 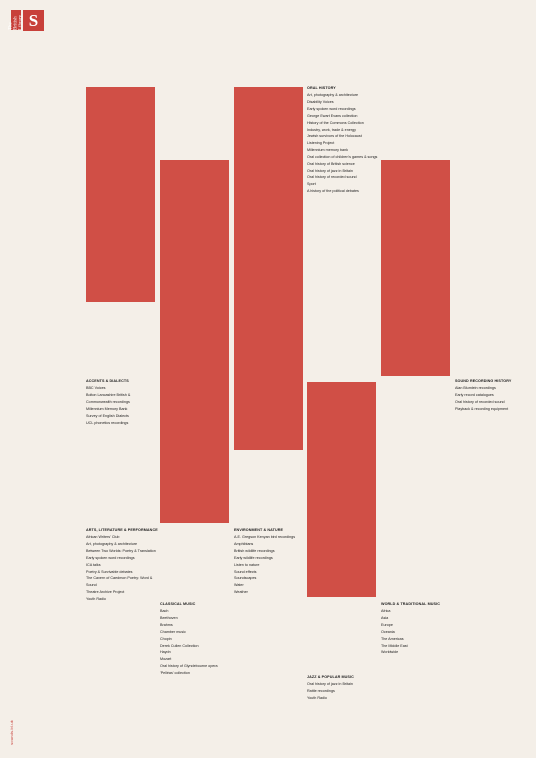 I want to click on list-item: Sound, so click(x=91, y=585).